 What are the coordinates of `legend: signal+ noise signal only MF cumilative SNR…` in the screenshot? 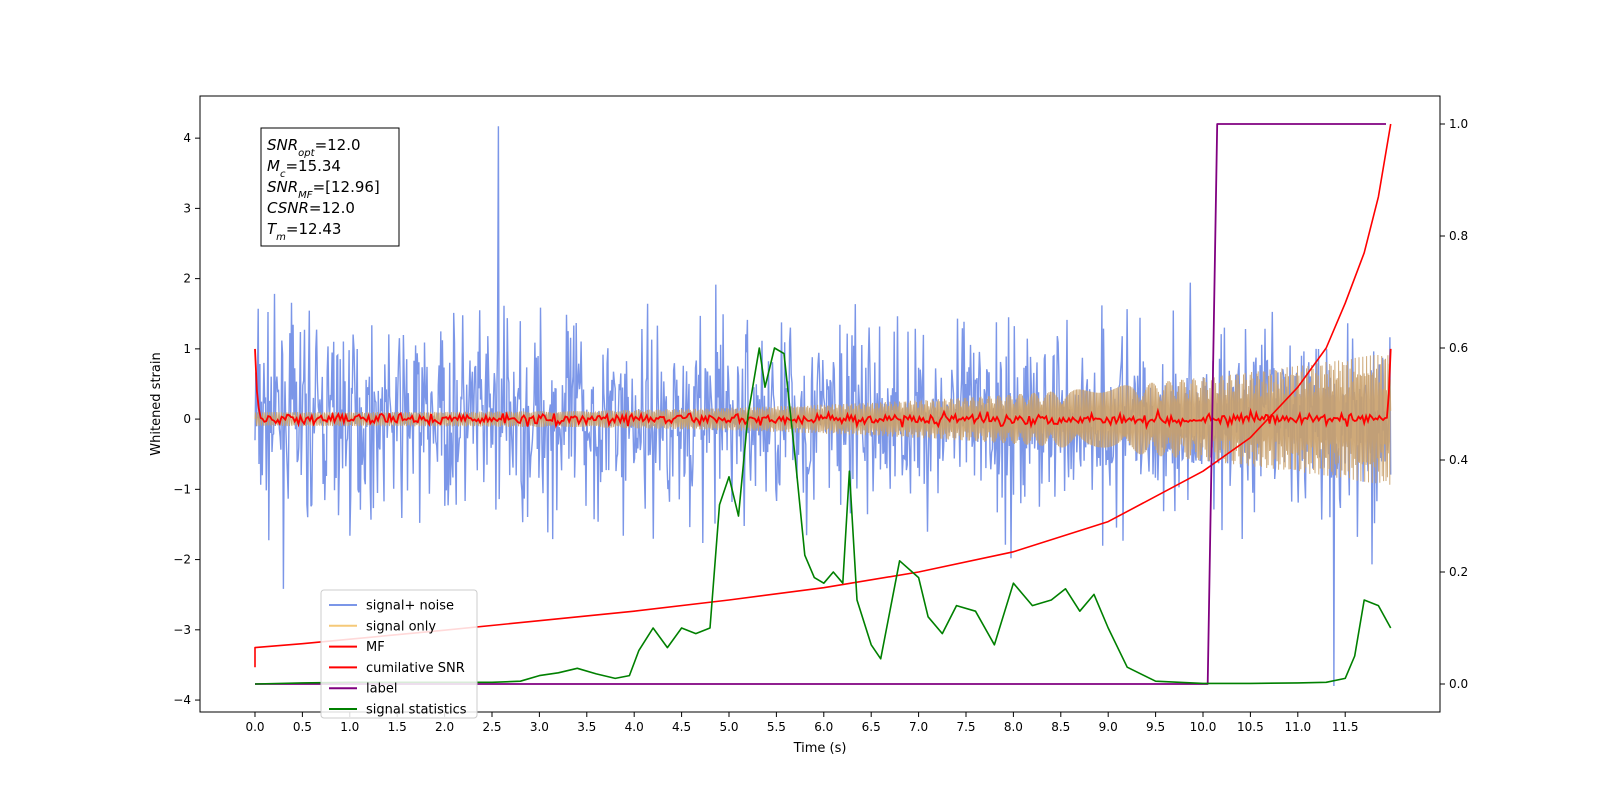 It's located at (399, 654).